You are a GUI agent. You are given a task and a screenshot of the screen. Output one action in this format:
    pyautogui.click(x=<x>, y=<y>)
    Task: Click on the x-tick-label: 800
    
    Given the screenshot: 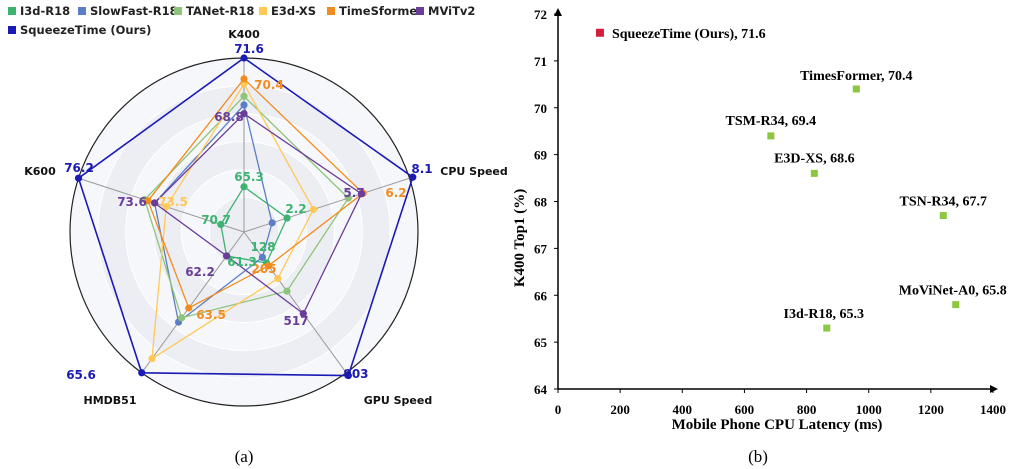 What is the action you would take?
    pyautogui.click(x=807, y=409)
    